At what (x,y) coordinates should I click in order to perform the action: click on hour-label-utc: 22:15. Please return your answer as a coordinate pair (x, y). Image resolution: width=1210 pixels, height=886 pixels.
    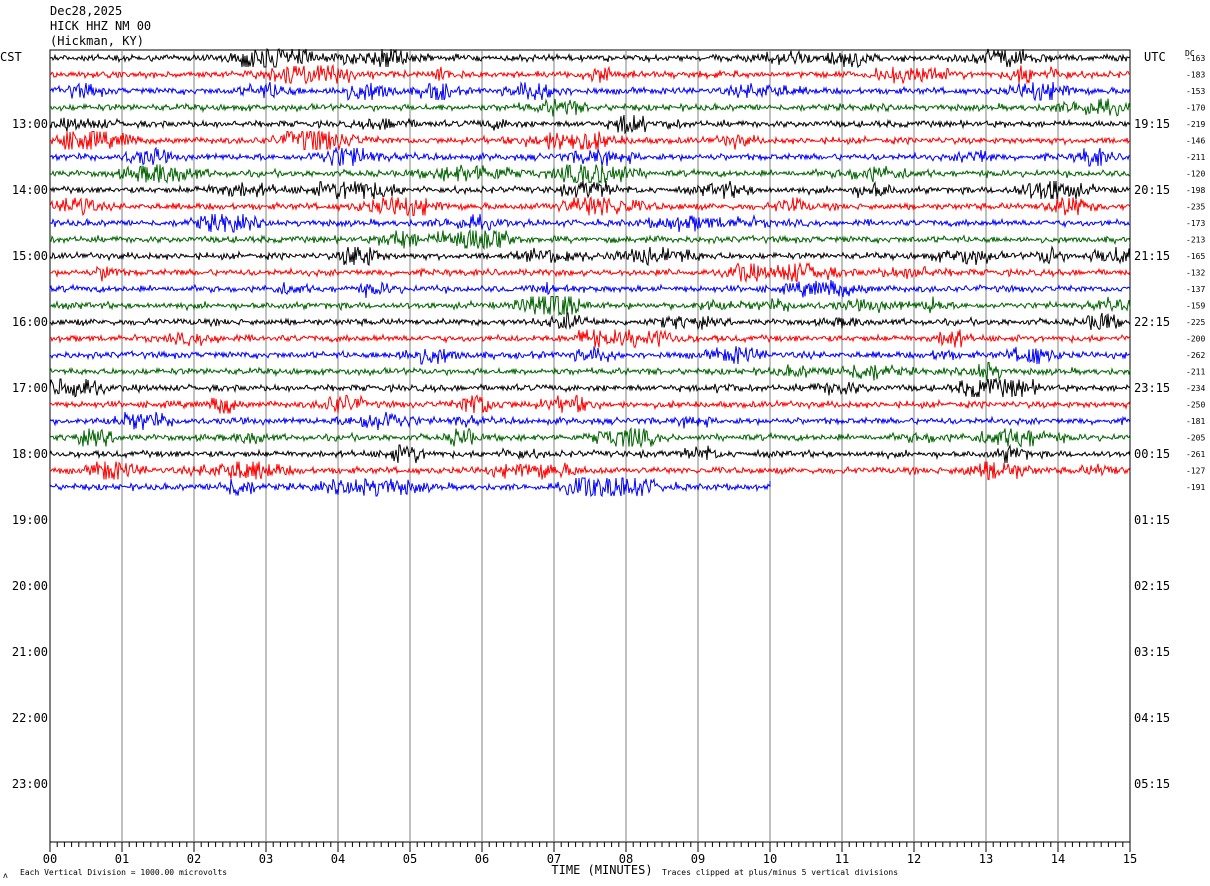
    Looking at the image, I should click on (1152, 322).